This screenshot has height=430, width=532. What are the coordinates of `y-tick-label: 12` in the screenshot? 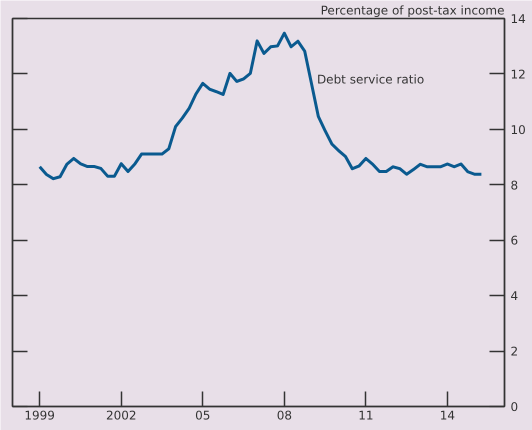 It's located at (518, 74).